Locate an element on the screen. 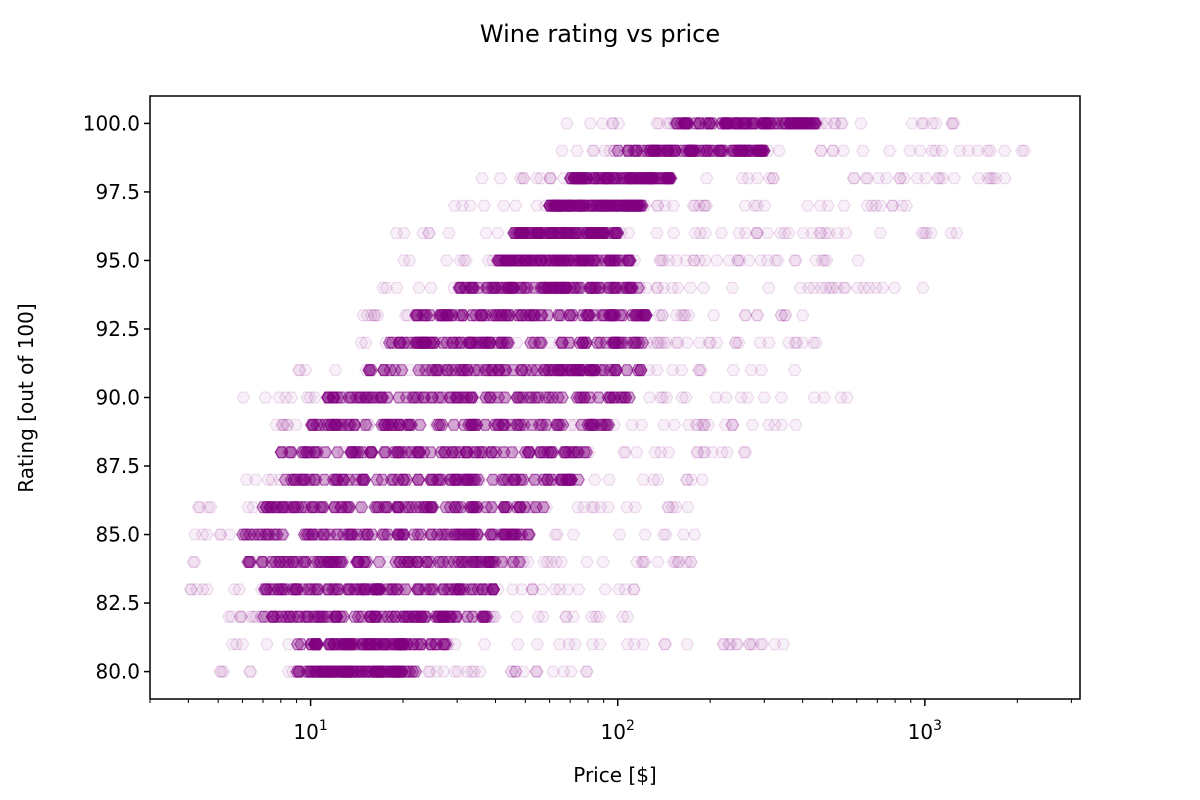  chart-title: Wine rating vs price is located at coordinates (600, 34).